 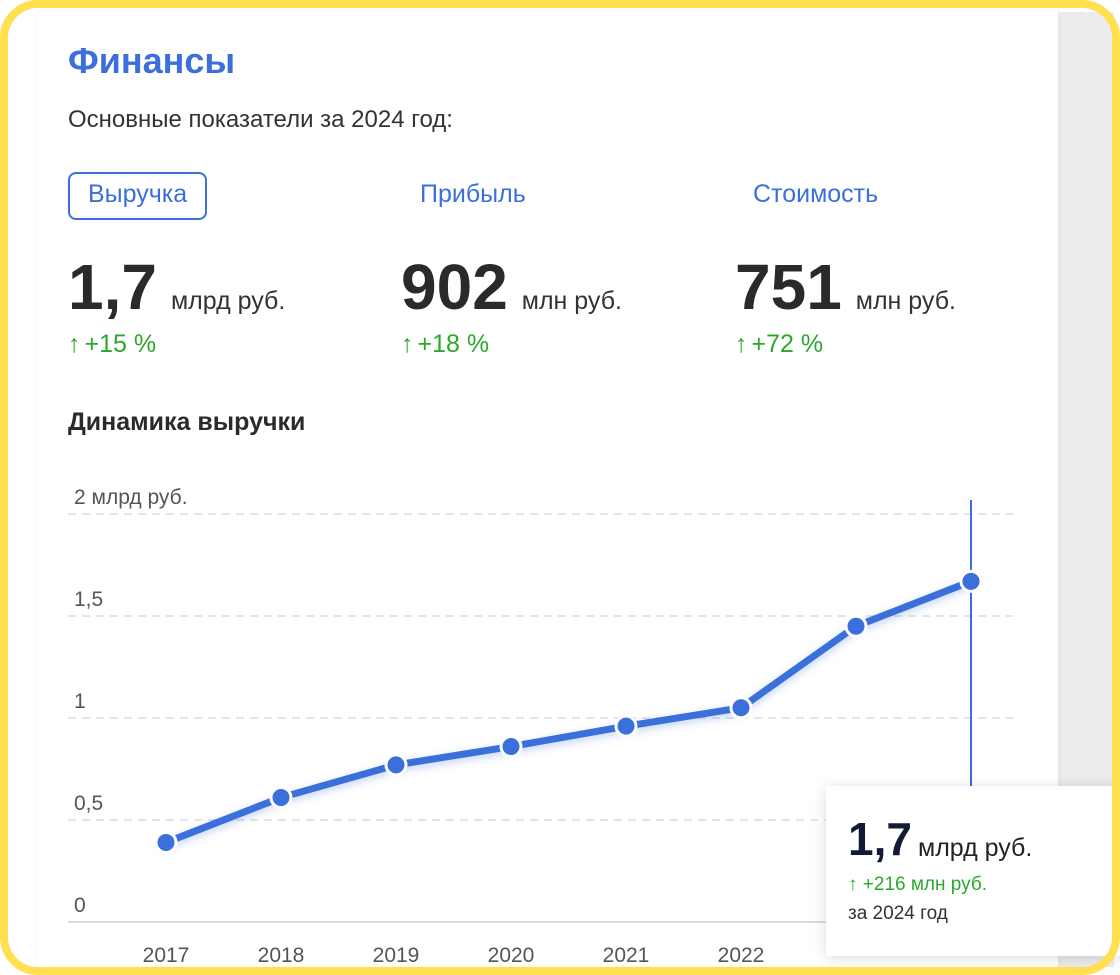 I want to click on metric-profit: 902 млн руб., so click(x=511, y=287).